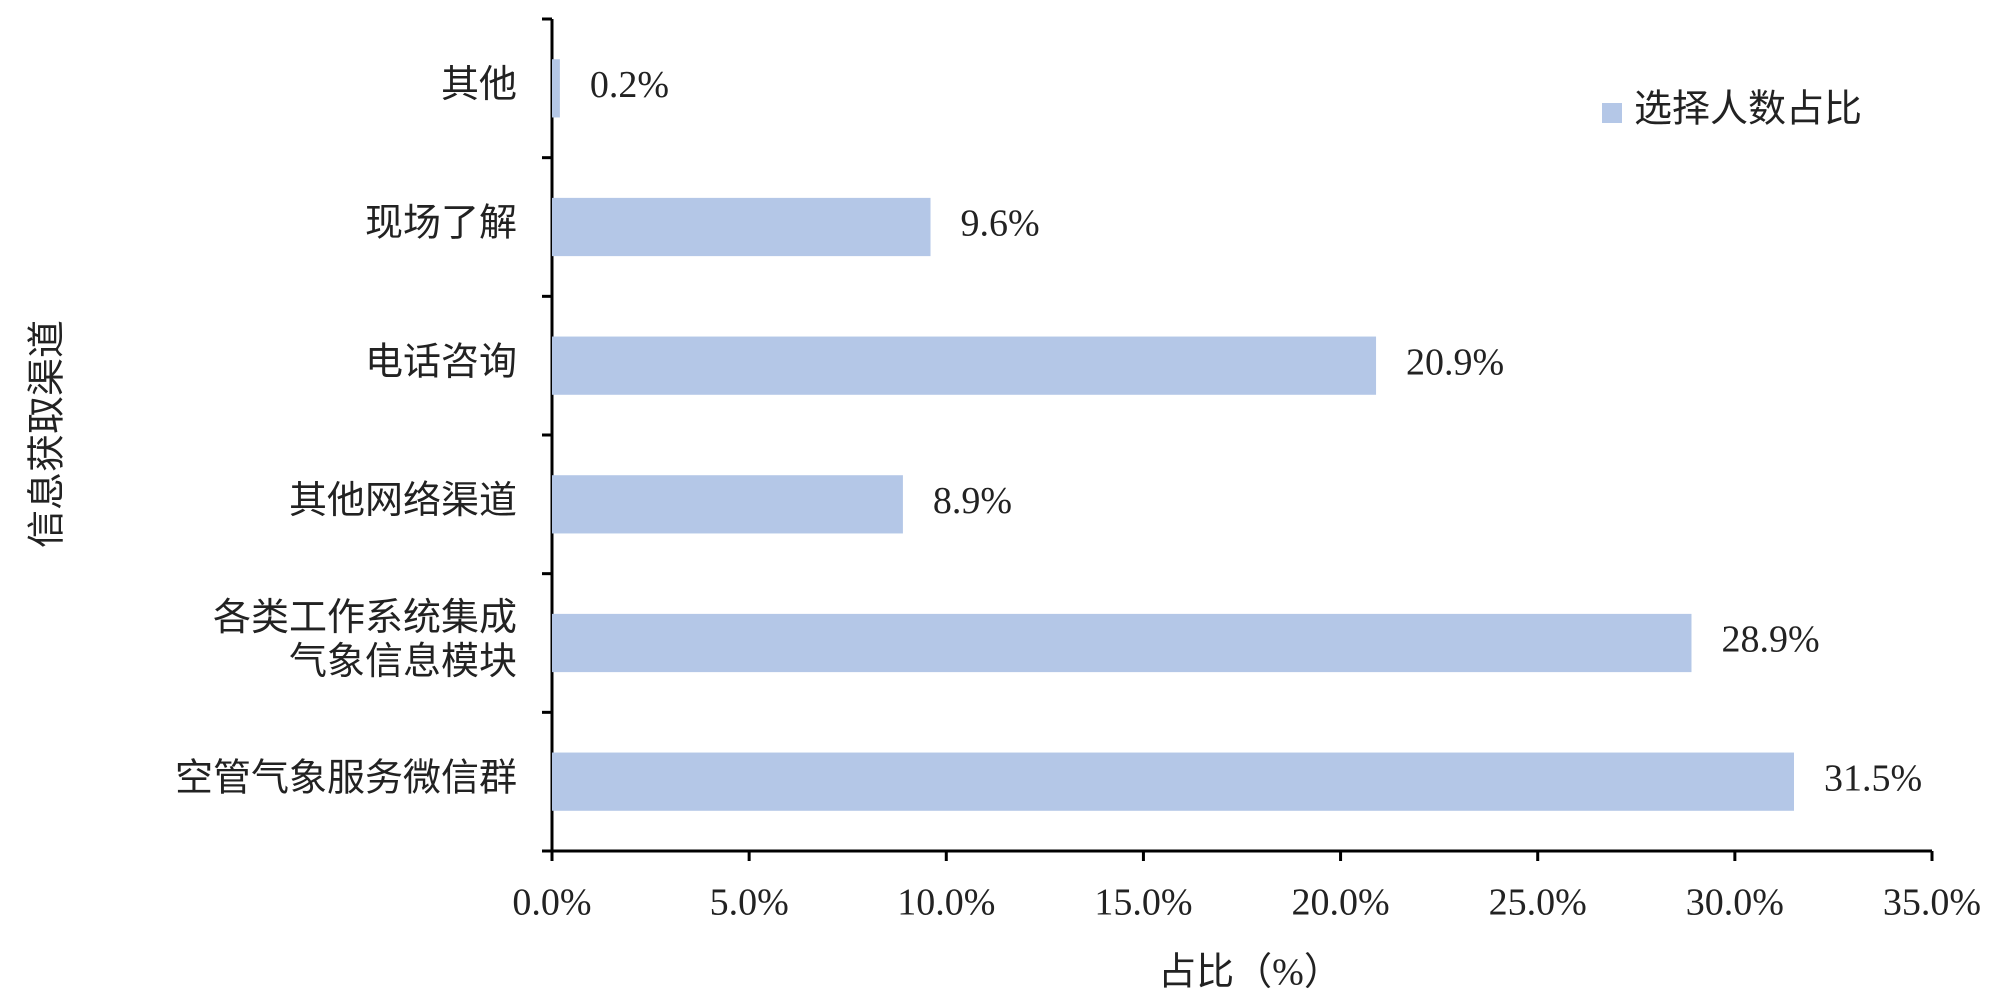  What do you see at coordinates (1932, 903) in the screenshot?
I see `x-tick-label: 35.0%` at bounding box center [1932, 903].